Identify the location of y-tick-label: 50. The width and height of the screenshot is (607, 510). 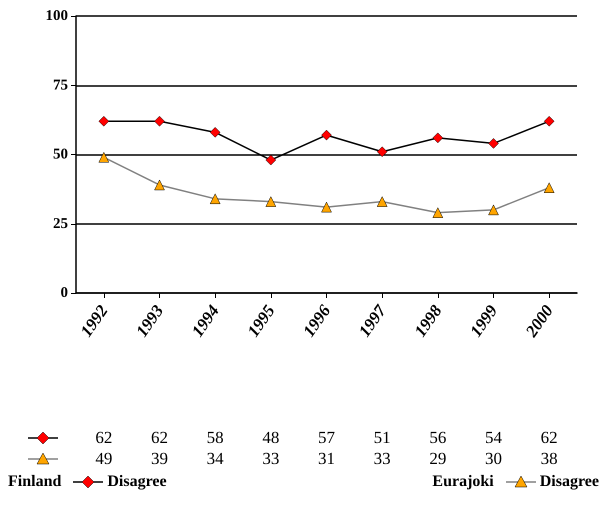
(60, 154).